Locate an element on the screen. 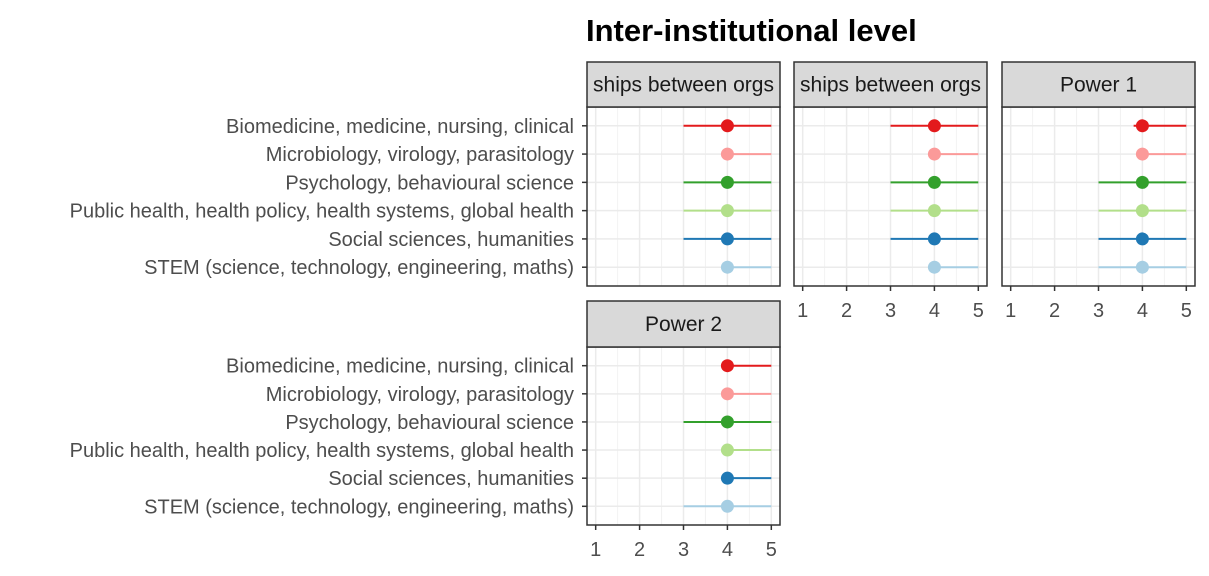 The image size is (1209, 576). panel-2: ships between orgs 1 2 3 4 5 is located at coordinates (890, 191).